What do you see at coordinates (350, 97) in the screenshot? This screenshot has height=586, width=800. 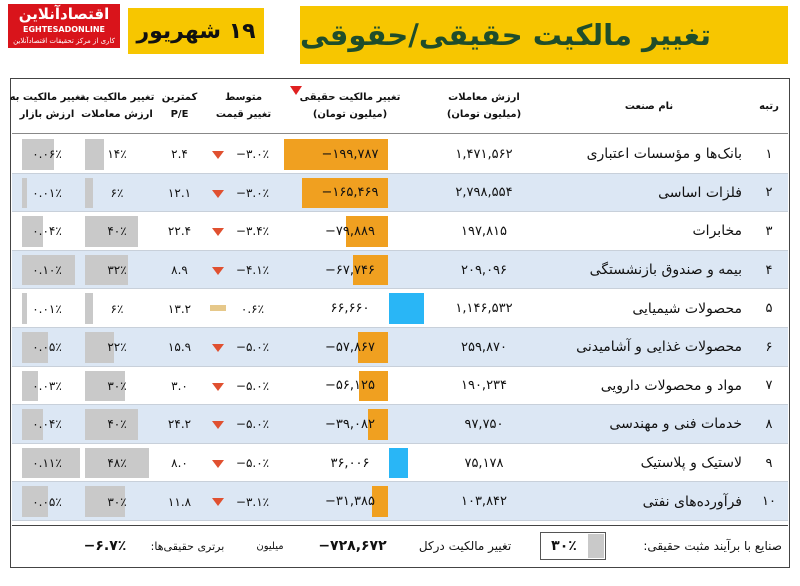 I see `header-line: تغییر مالکیت حقیقی` at bounding box center [350, 97].